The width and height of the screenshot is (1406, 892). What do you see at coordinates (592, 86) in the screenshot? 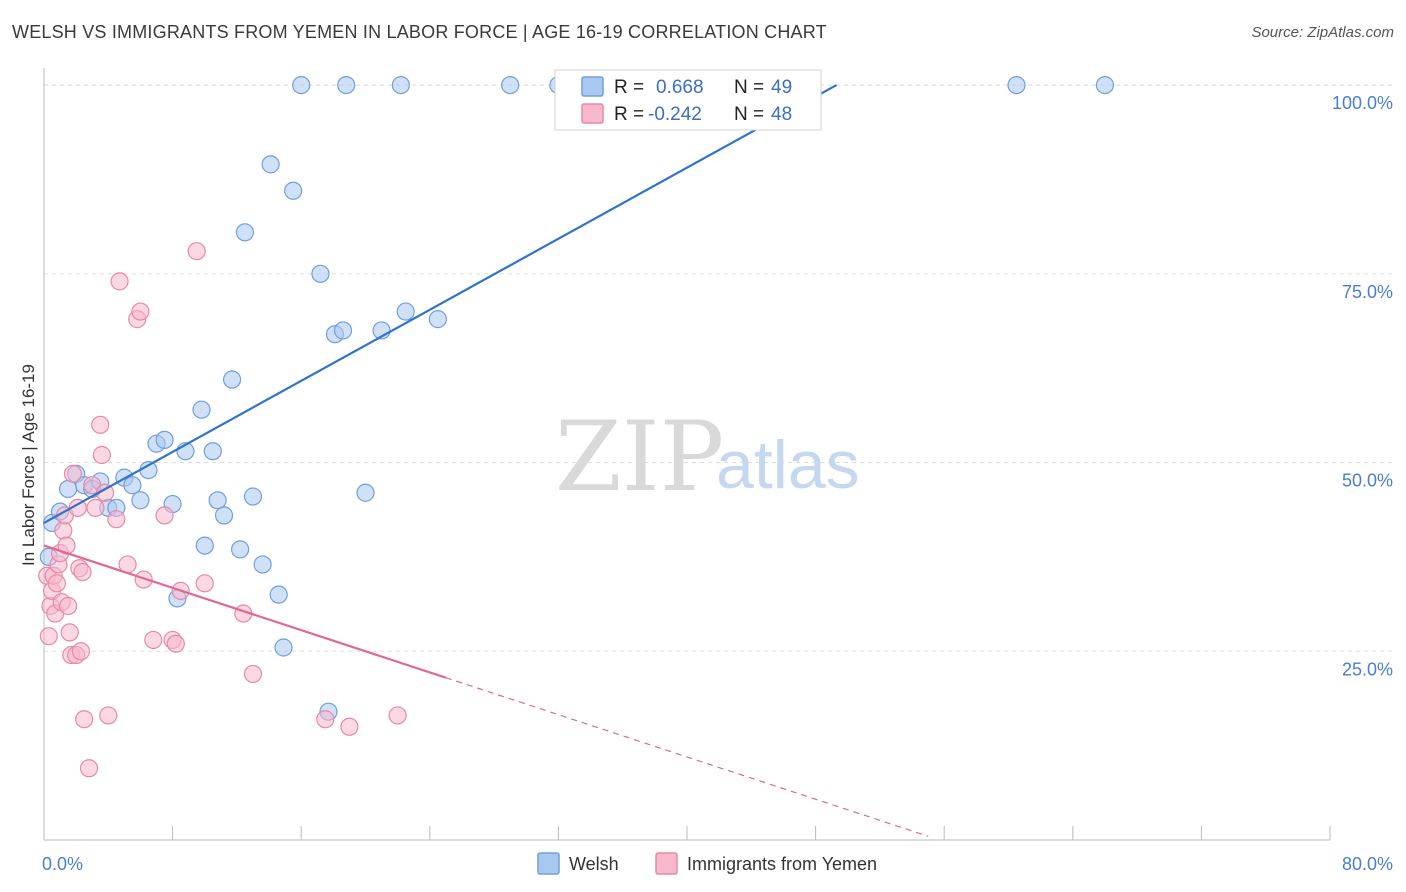
I see `stats-swatch-welsh` at bounding box center [592, 86].